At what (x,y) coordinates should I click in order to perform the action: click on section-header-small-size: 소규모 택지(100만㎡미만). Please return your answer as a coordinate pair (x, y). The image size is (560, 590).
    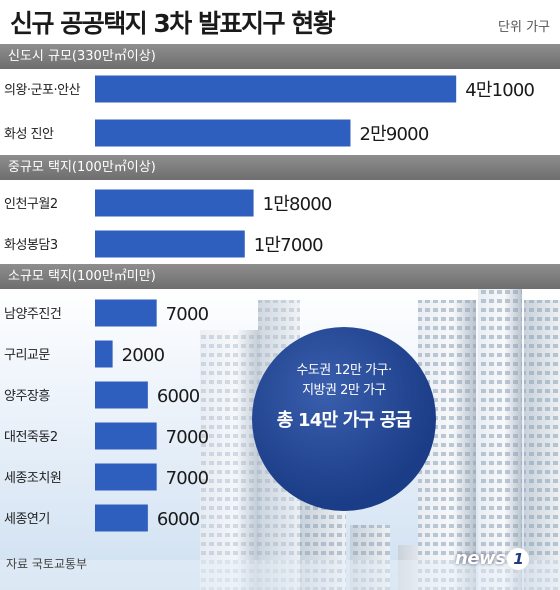
    Looking at the image, I should click on (280, 276).